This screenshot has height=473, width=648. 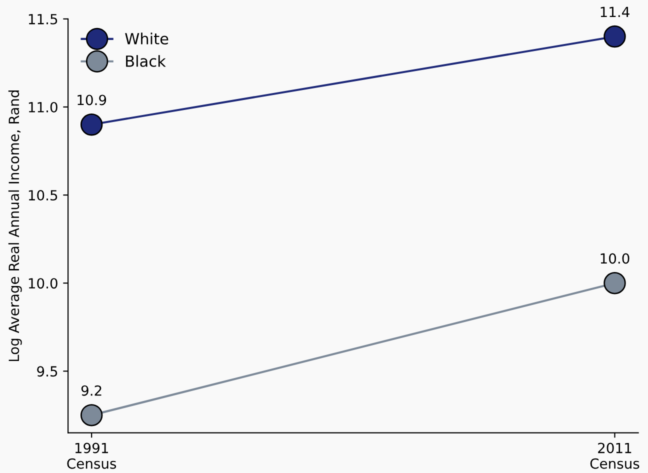 What do you see at coordinates (615, 455) in the screenshot?
I see `x-tick-label: 2011 Census` at bounding box center [615, 455].